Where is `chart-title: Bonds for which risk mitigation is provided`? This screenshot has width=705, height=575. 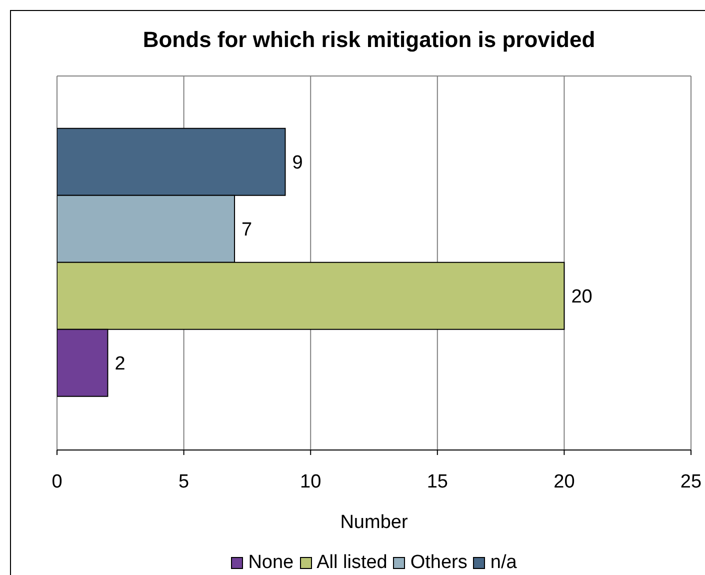 chart-title: Bonds for which risk mitigation is provided is located at coordinates (369, 39).